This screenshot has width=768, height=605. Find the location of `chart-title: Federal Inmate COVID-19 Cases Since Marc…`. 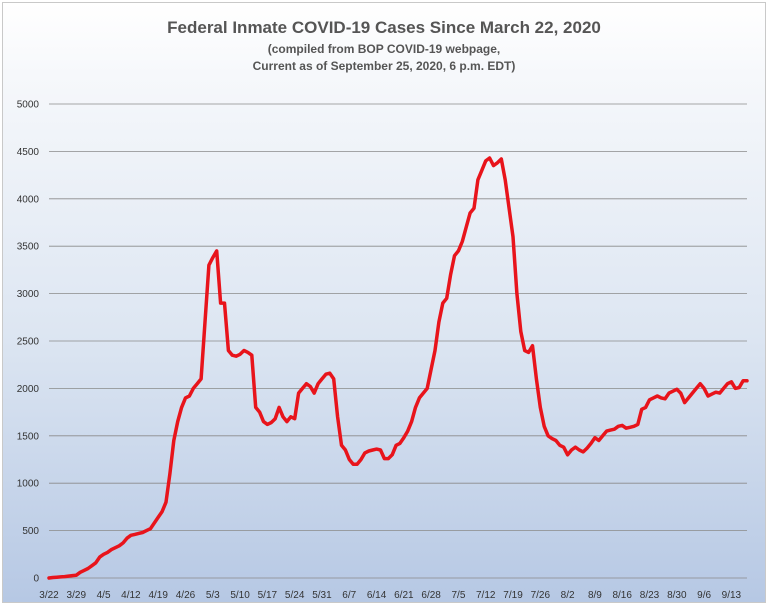

chart-title: Federal Inmate COVID-19 Cases Since Marc… is located at coordinates (384, 27).